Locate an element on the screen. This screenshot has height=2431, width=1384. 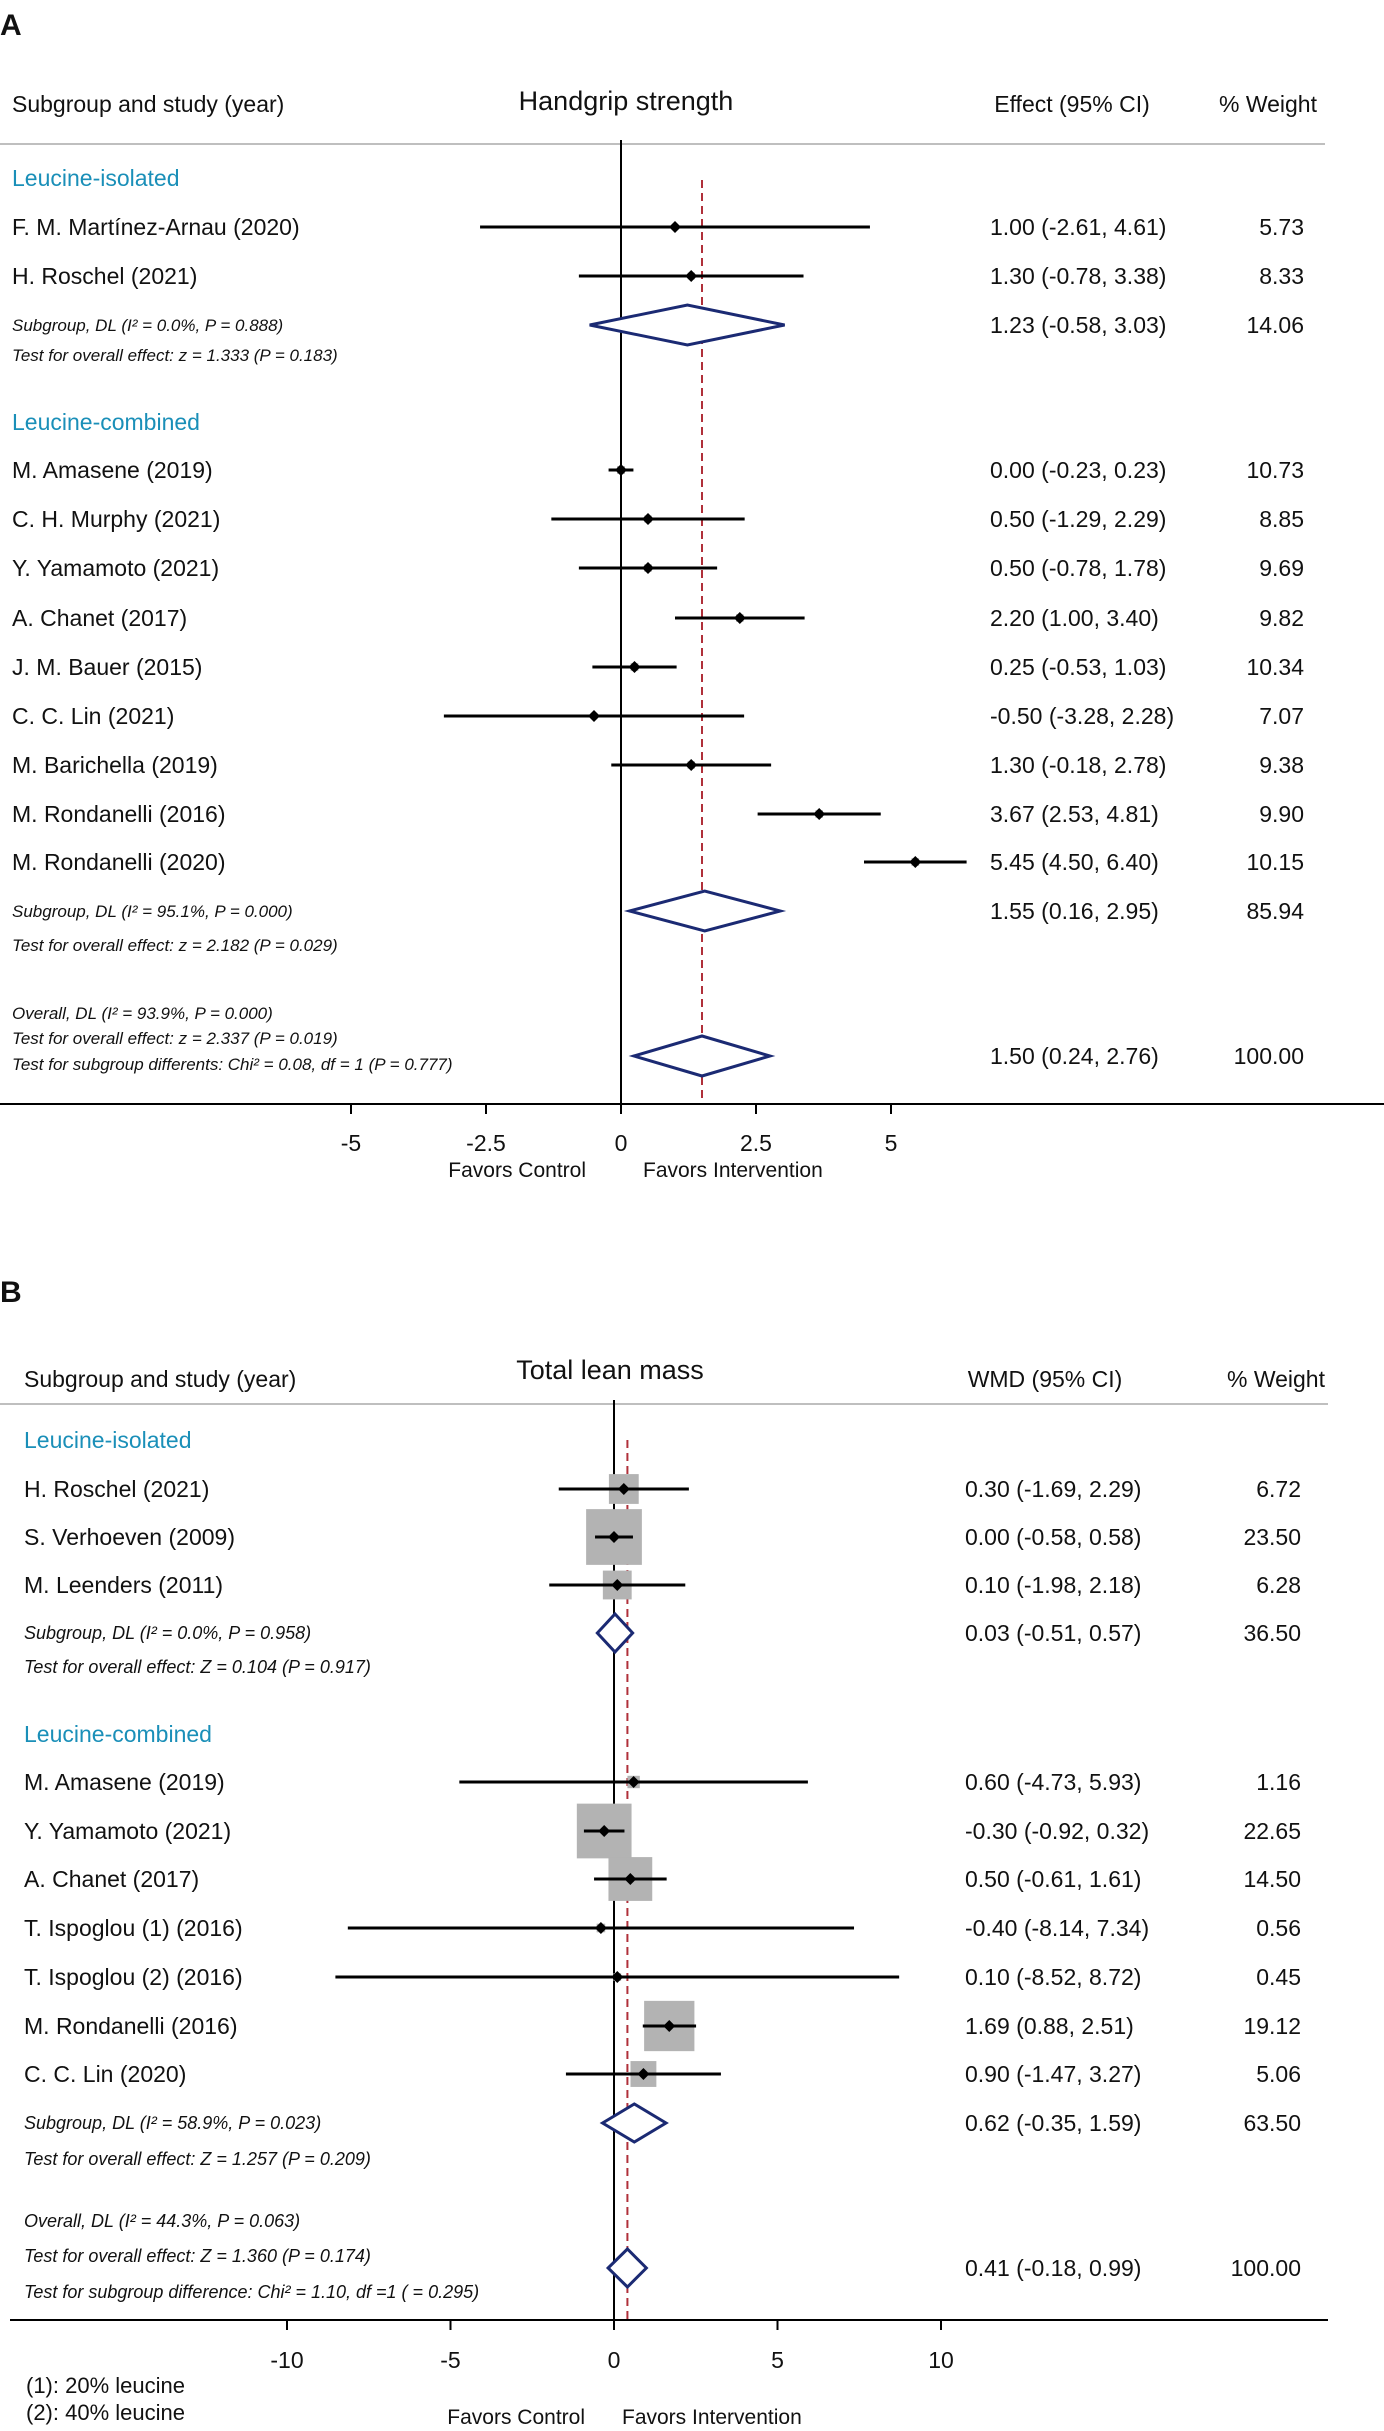
chart-title: Total lean mass is located at coordinates (610, 1370).